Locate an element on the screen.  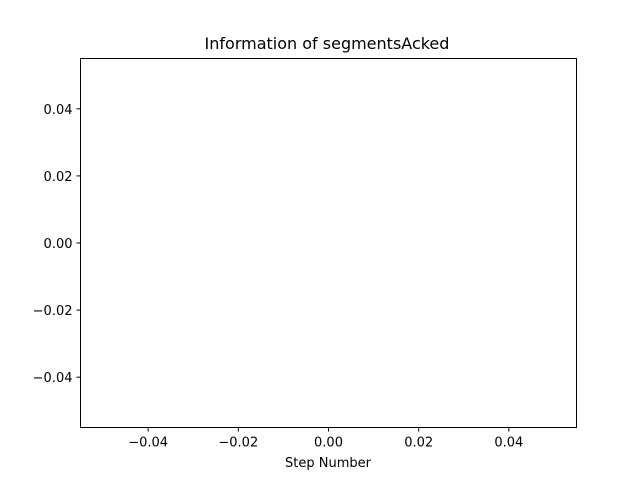
y-tick-label: 0.02 is located at coordinates (58, 177).